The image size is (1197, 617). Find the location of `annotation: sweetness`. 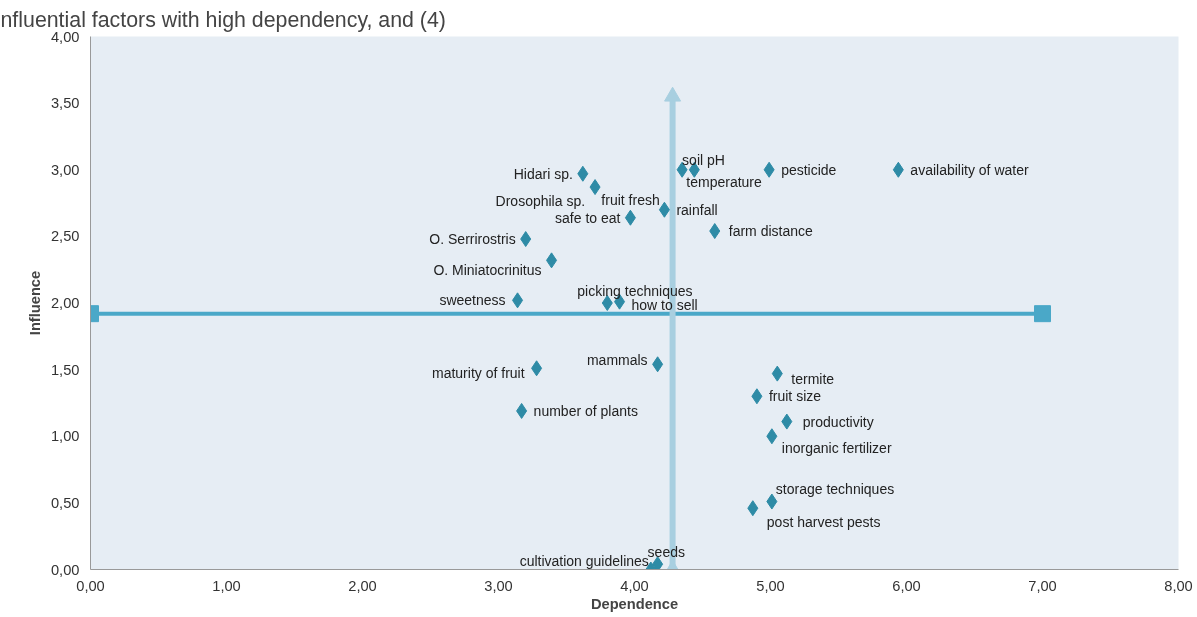

annotation: sweetness is located at coordinates (472, 300).